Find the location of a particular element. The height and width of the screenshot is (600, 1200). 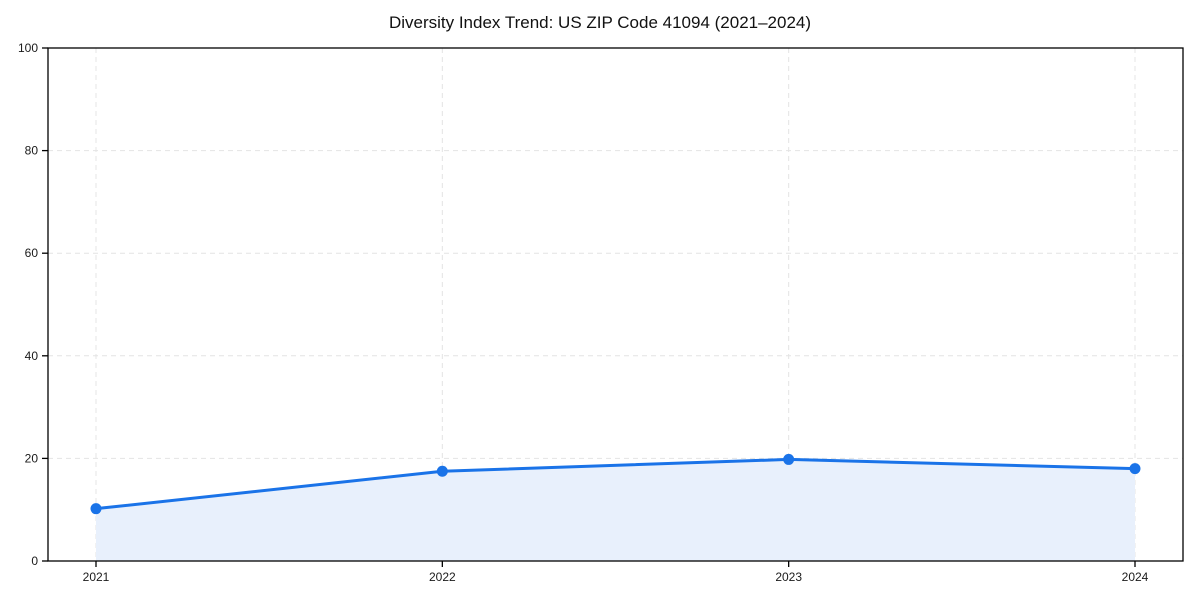

y-tick-label: 100 is located at coordinates (28, 48).